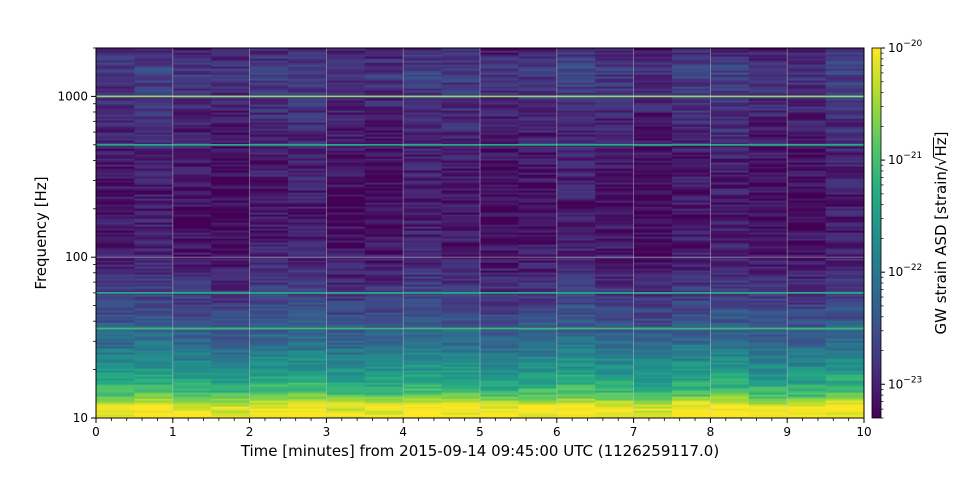 This screenshot has width=960, height=484. I want to click on colorbar-tick-label: 10−20, so click(905, 47).